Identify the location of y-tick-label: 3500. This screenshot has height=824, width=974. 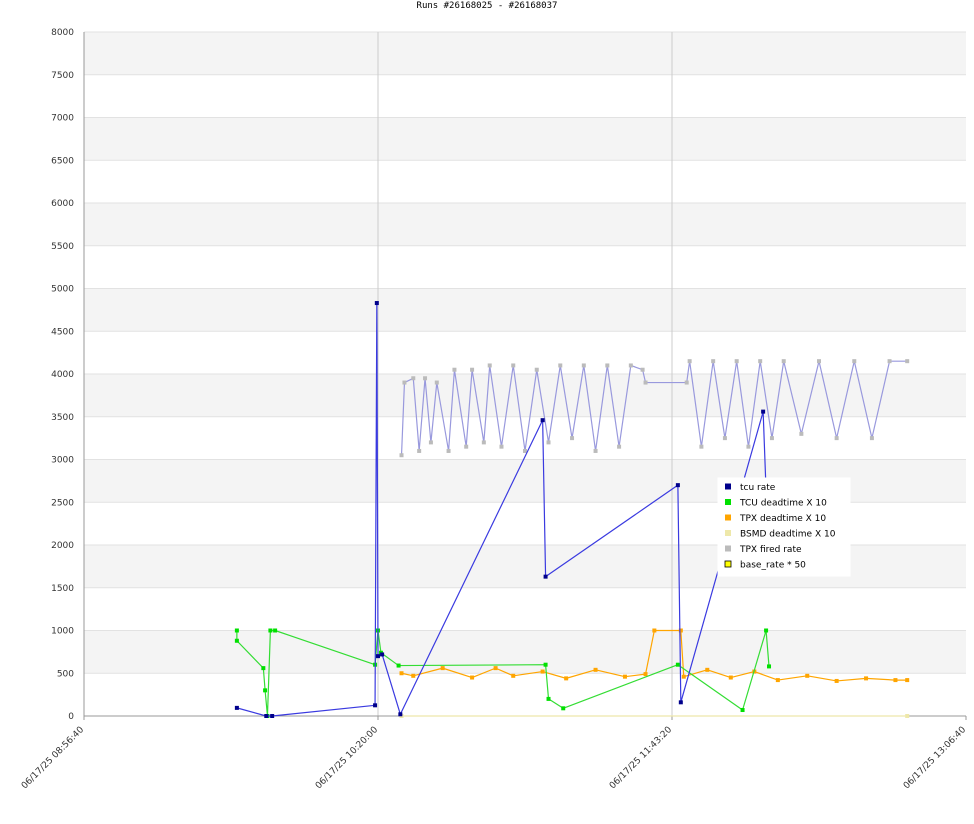
(62, 418).